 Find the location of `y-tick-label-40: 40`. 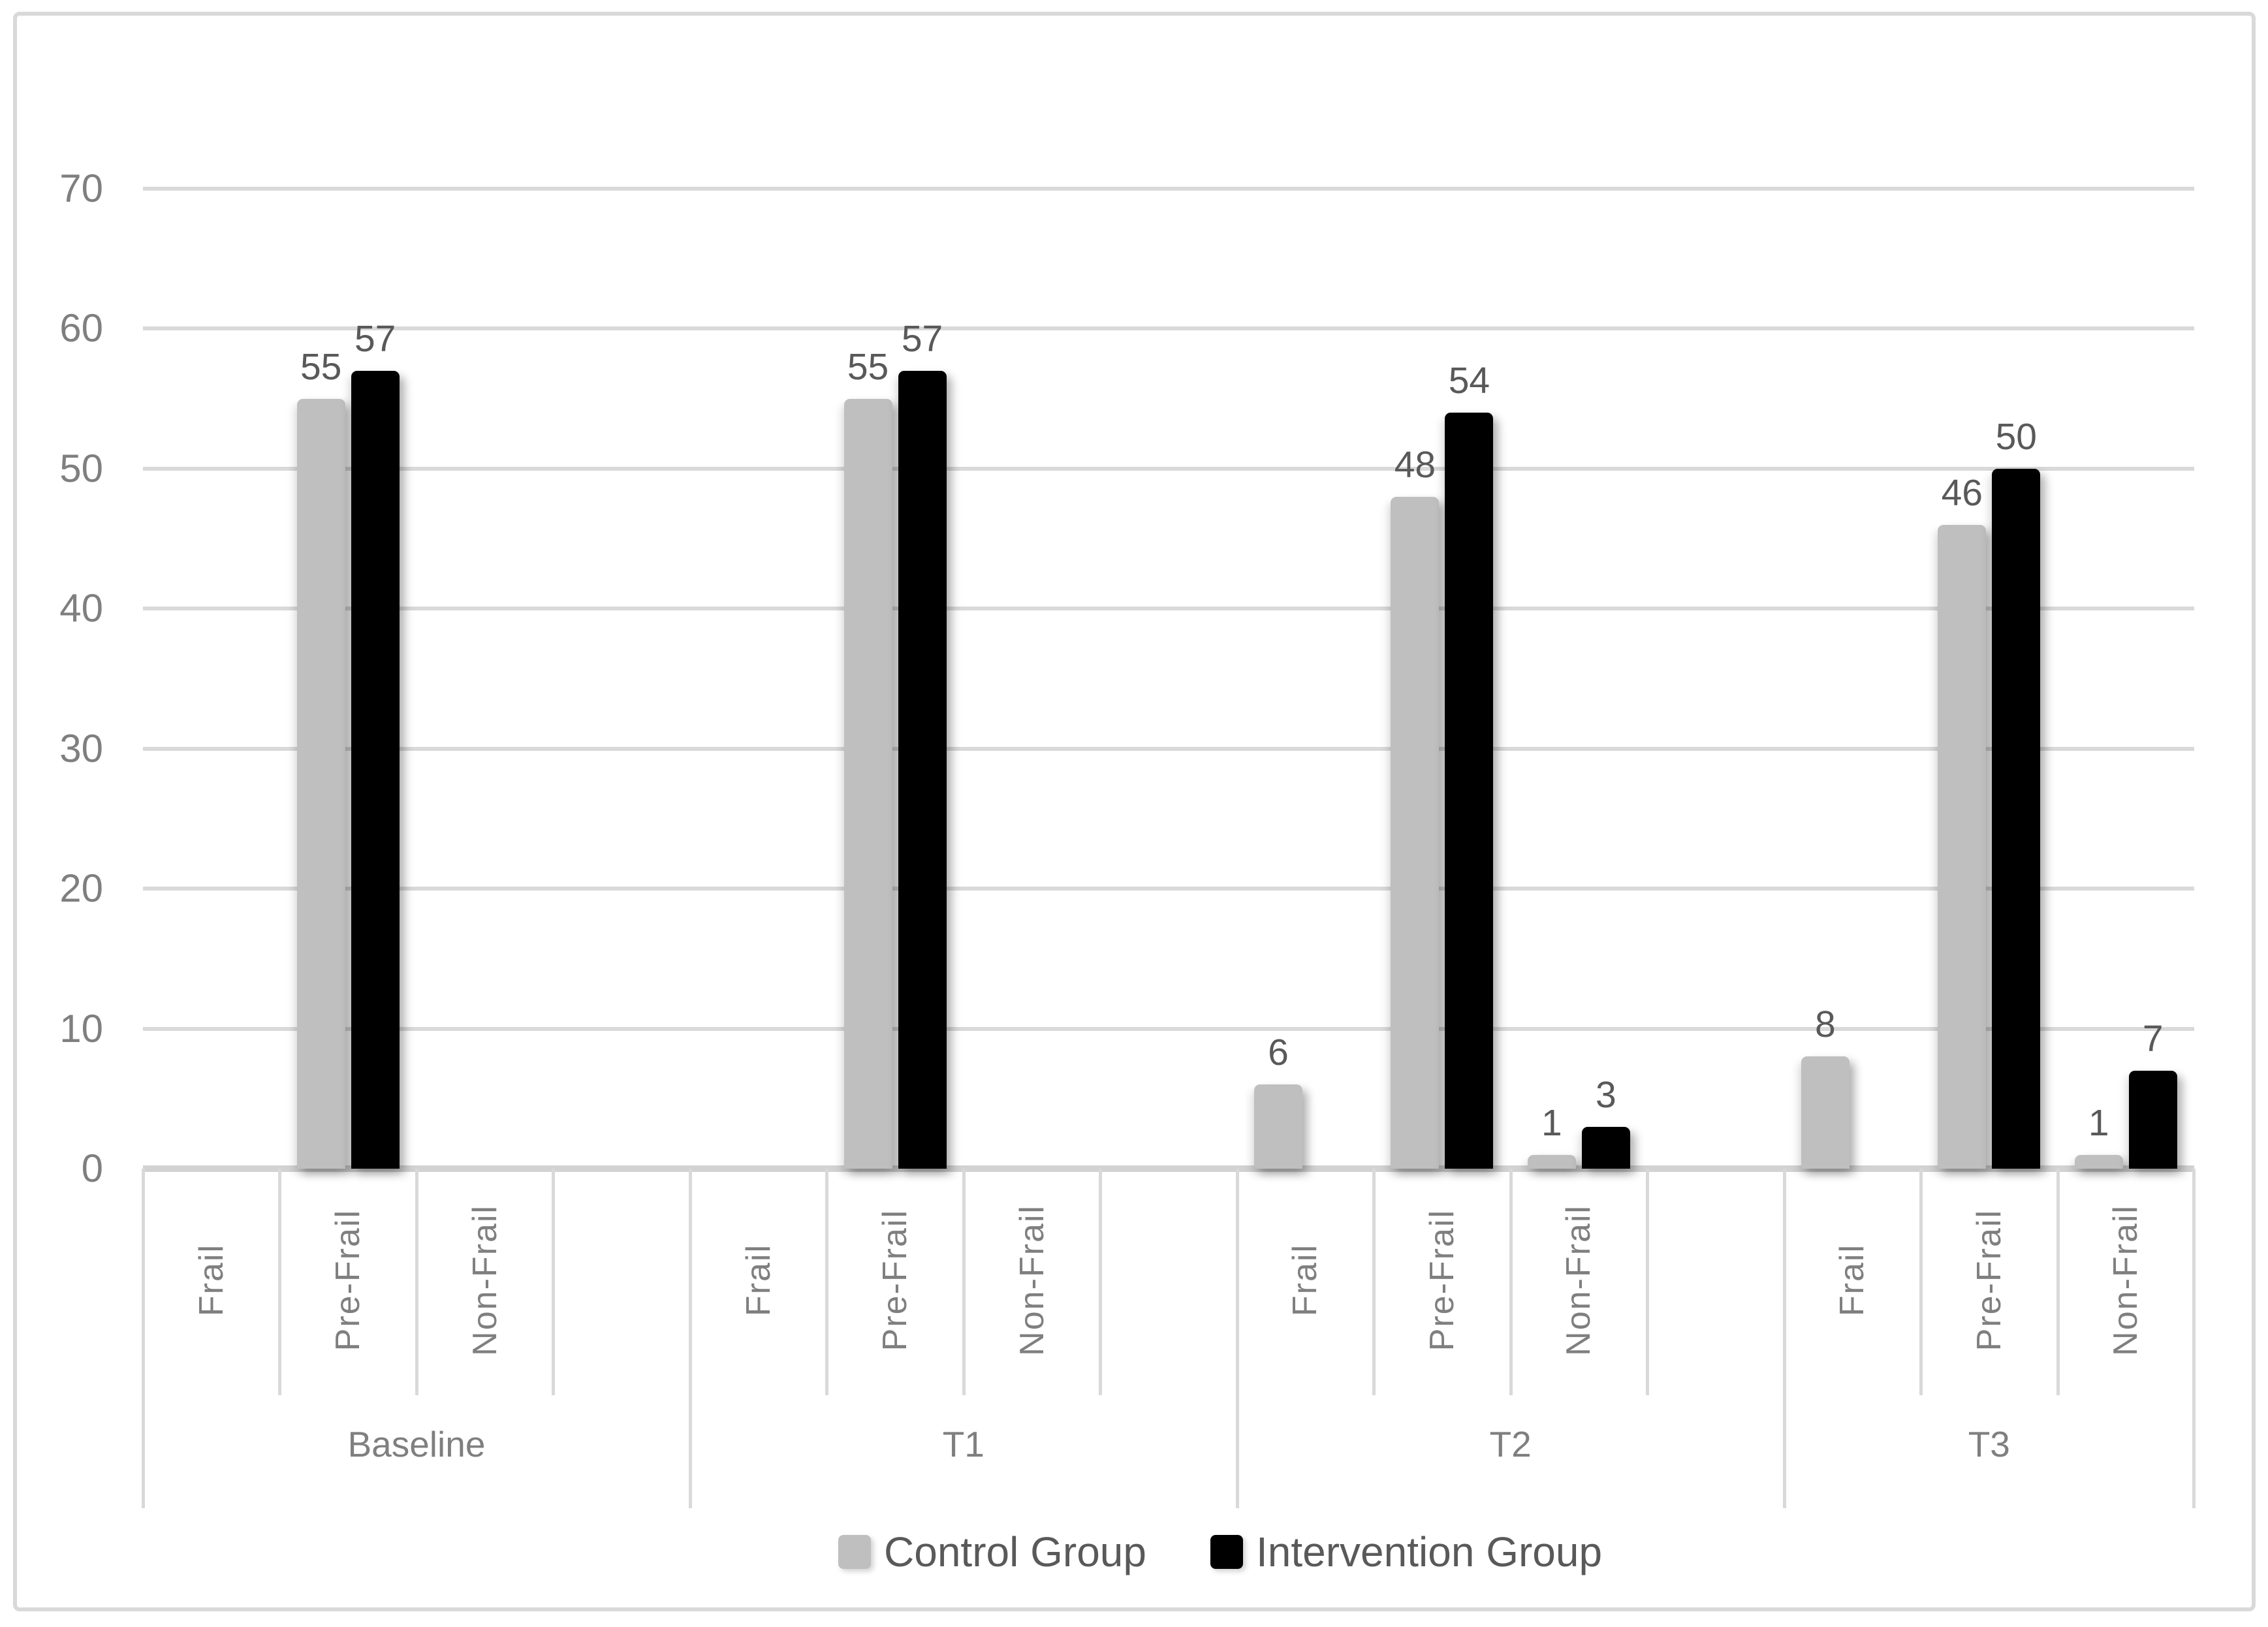

y-tick-label-40: 40 is located at coordinates (81, 608).